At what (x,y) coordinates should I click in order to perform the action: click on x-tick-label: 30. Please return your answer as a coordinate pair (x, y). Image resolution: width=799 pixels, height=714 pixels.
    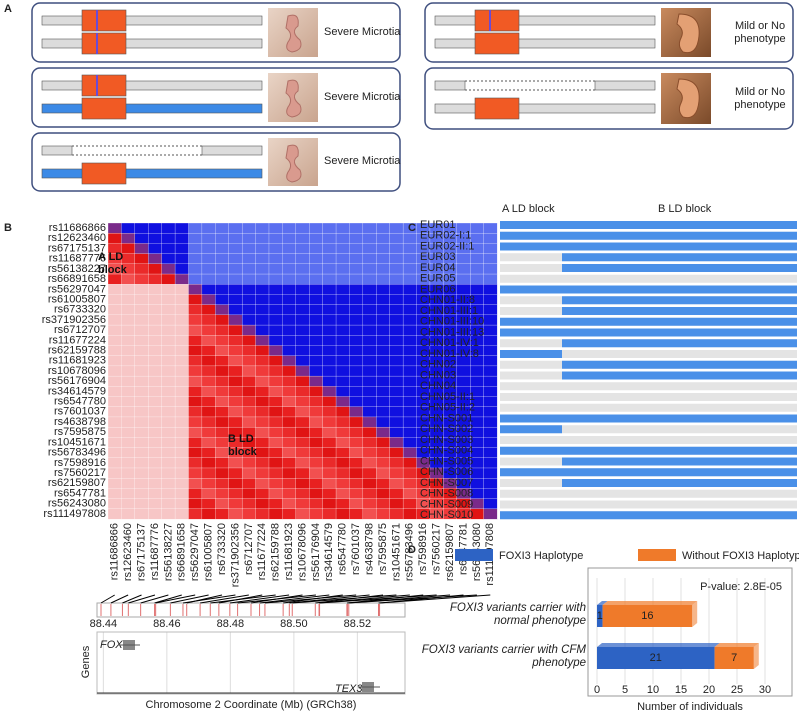
    Looking at the image, I should click on (765, 690).